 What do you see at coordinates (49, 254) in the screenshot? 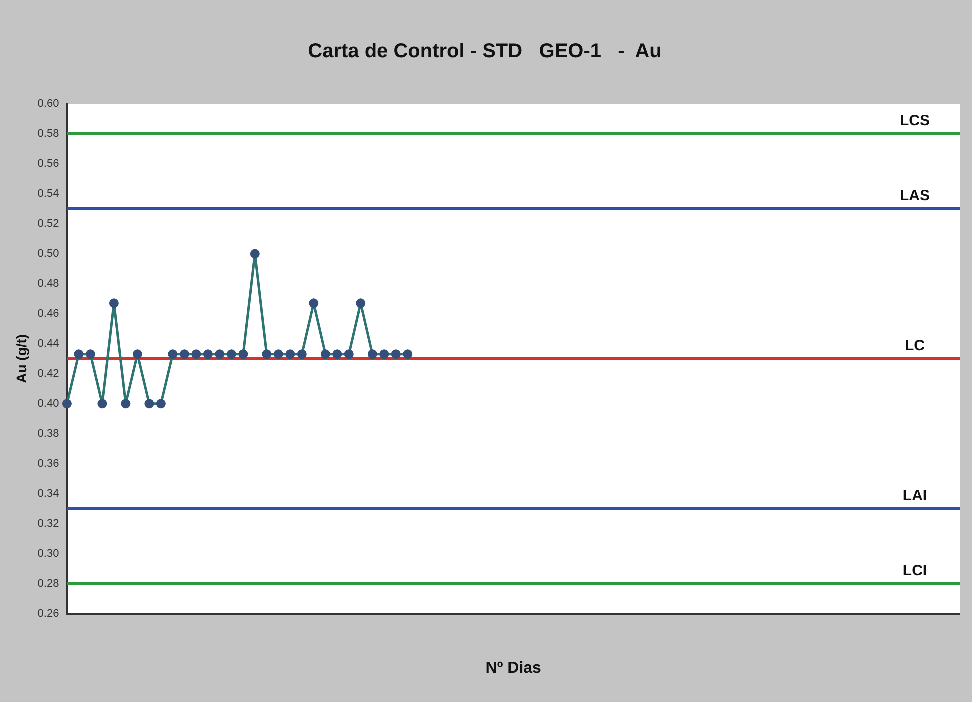
I see `y-tick-label: 0.50` at bounding box center [49, 254].